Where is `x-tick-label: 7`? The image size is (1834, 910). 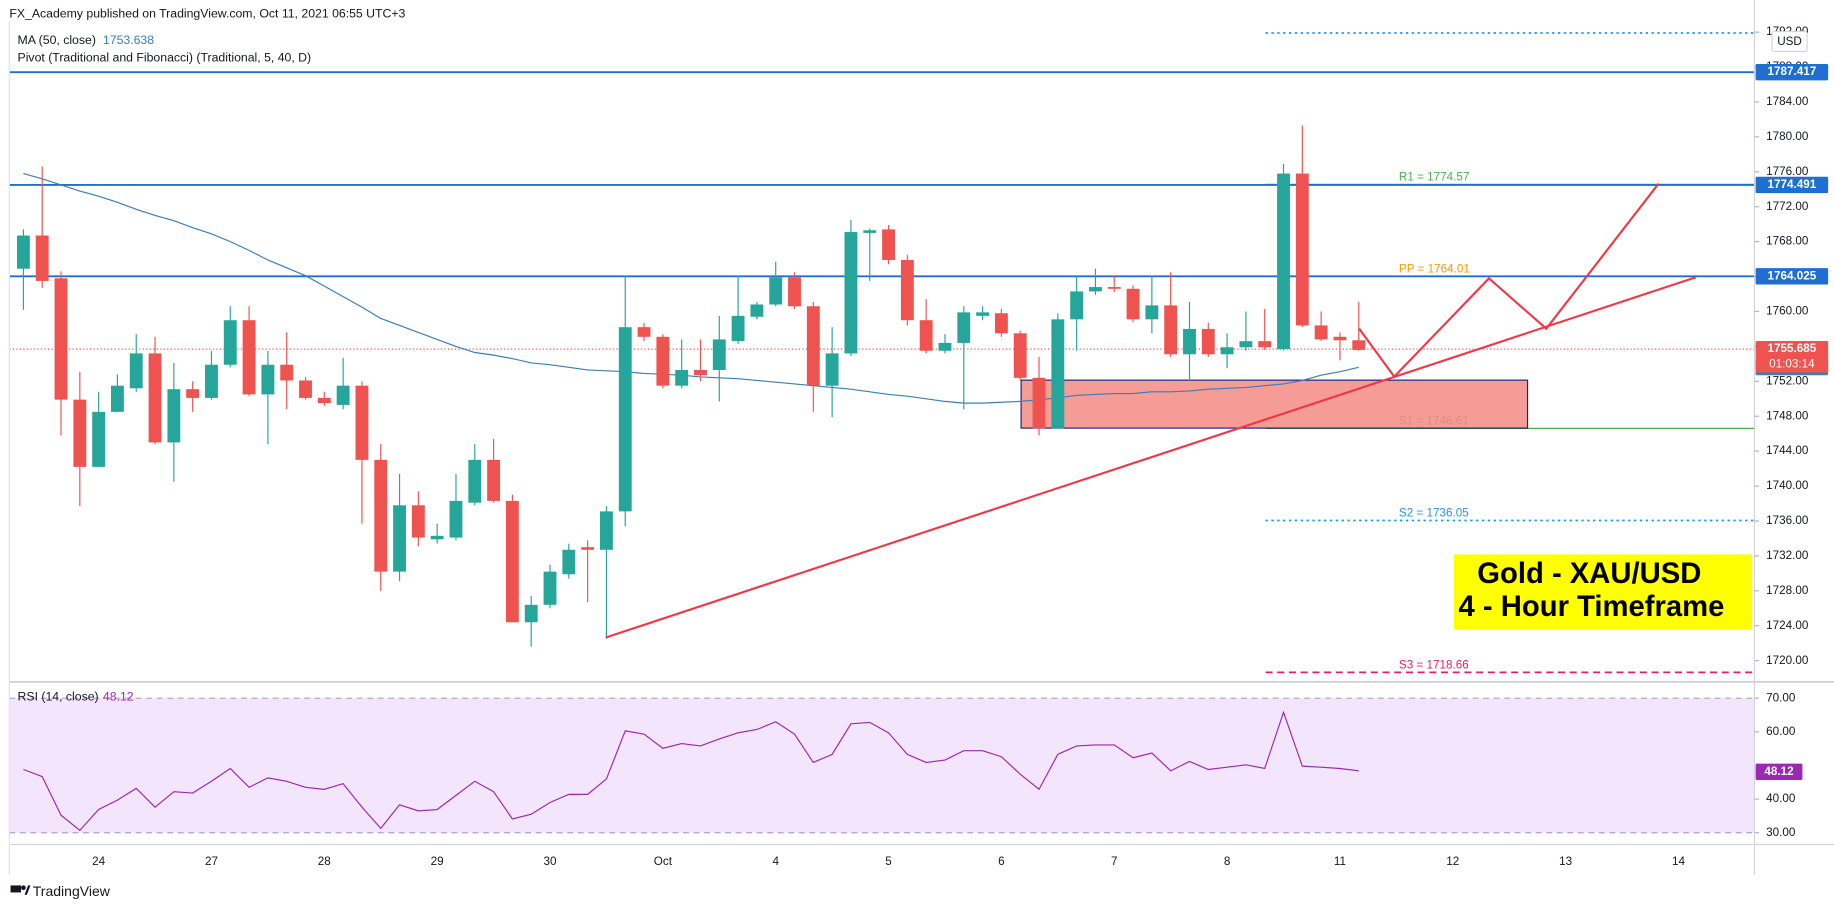
x-tick-label: 7 is located at coordinates (1114, 861).